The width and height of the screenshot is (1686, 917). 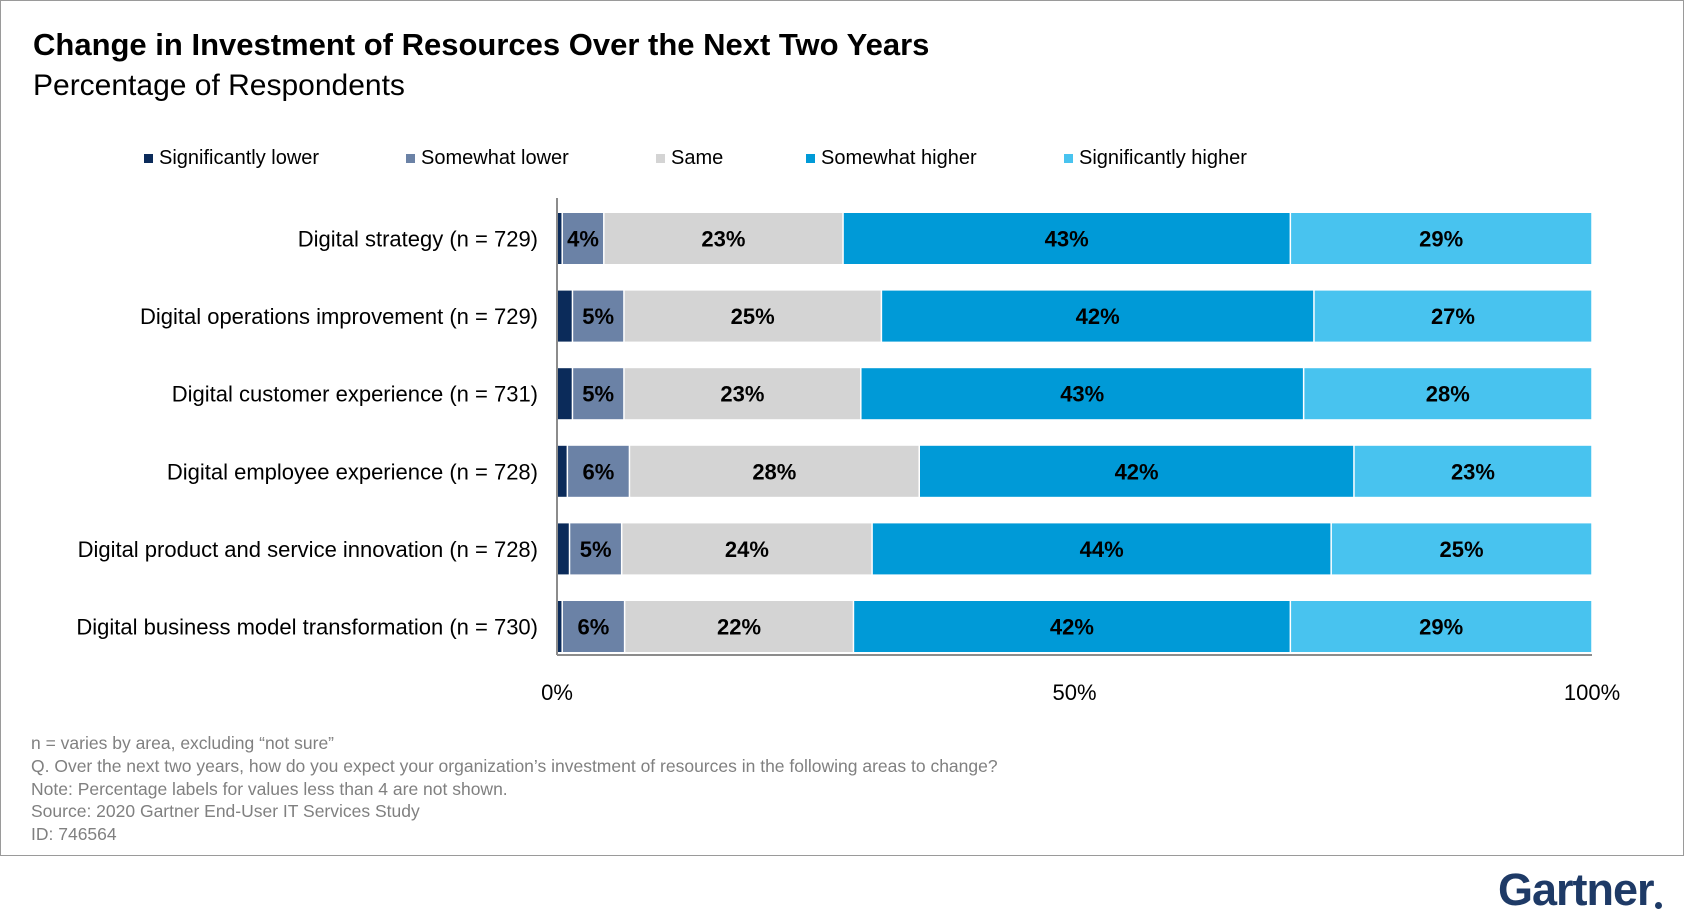 I want to click on data-label: 22%, so click(x=739, y=627).